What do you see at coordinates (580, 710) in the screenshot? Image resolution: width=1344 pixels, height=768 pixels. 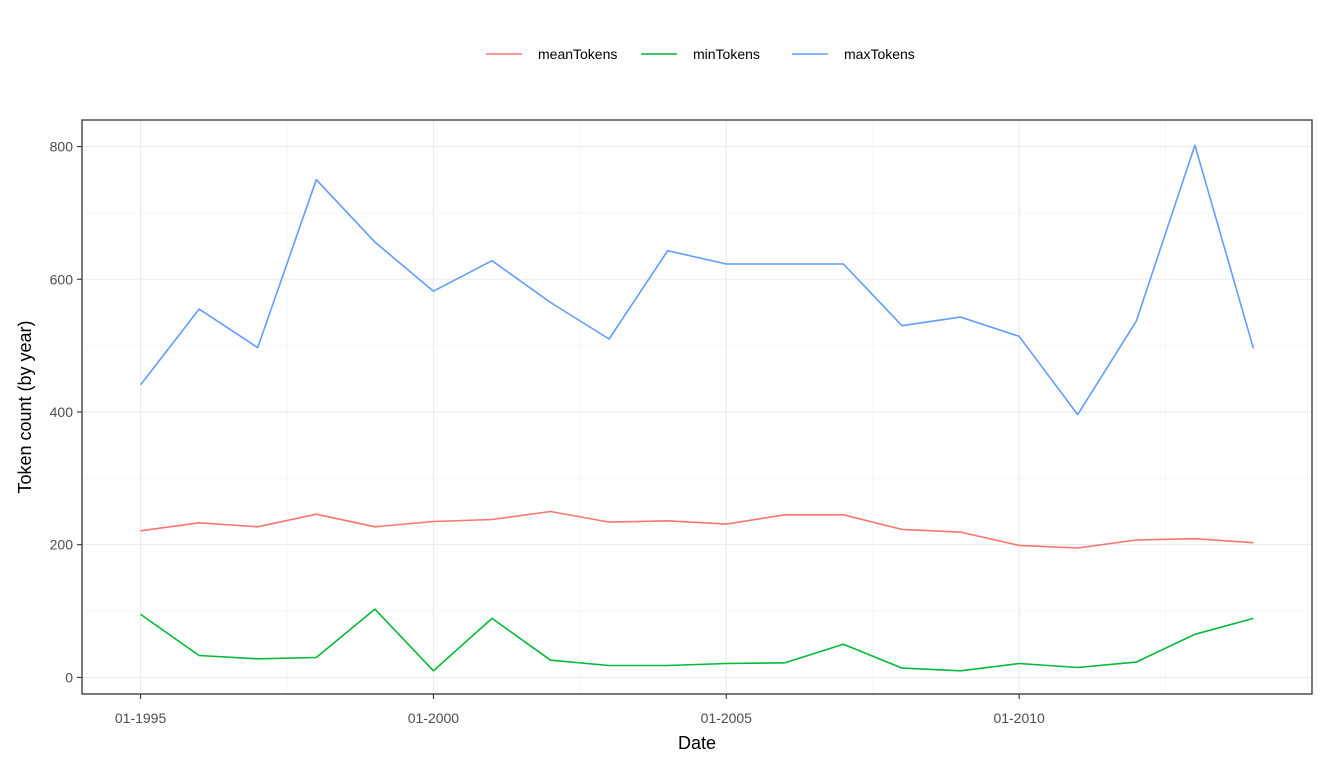 I see `x-axis: 01-1995 01-2000 01-2005 01-2010` at bounding box center [580, 710].